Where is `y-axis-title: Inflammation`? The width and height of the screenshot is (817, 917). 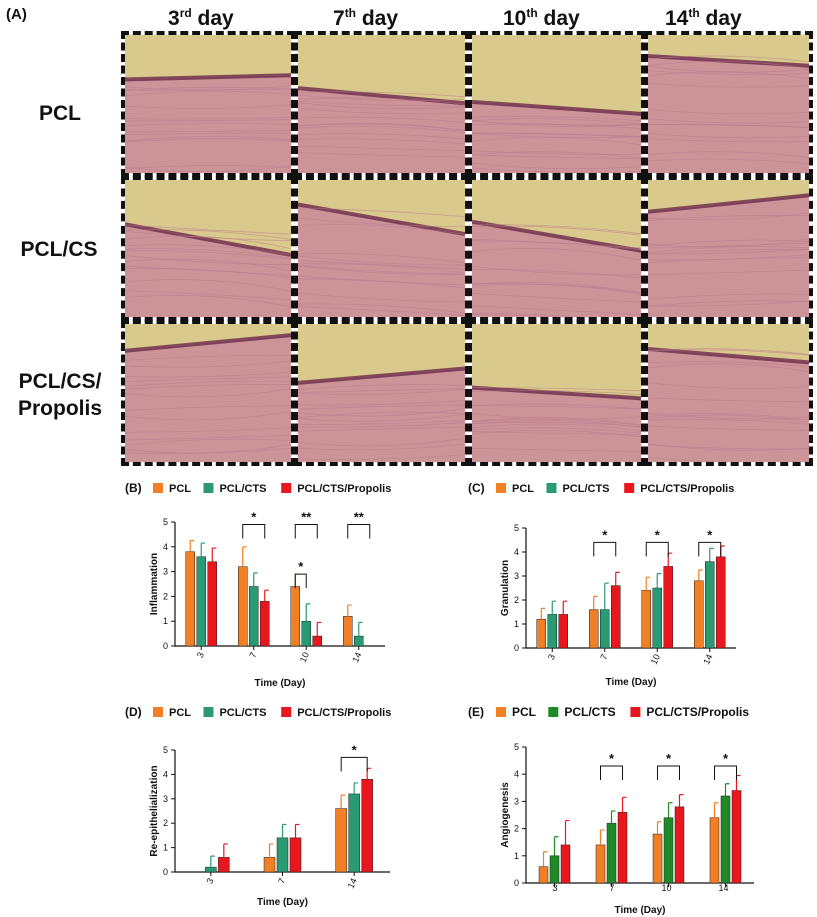
y-axis-title: Inflammation is located at coordinates (154, 584).